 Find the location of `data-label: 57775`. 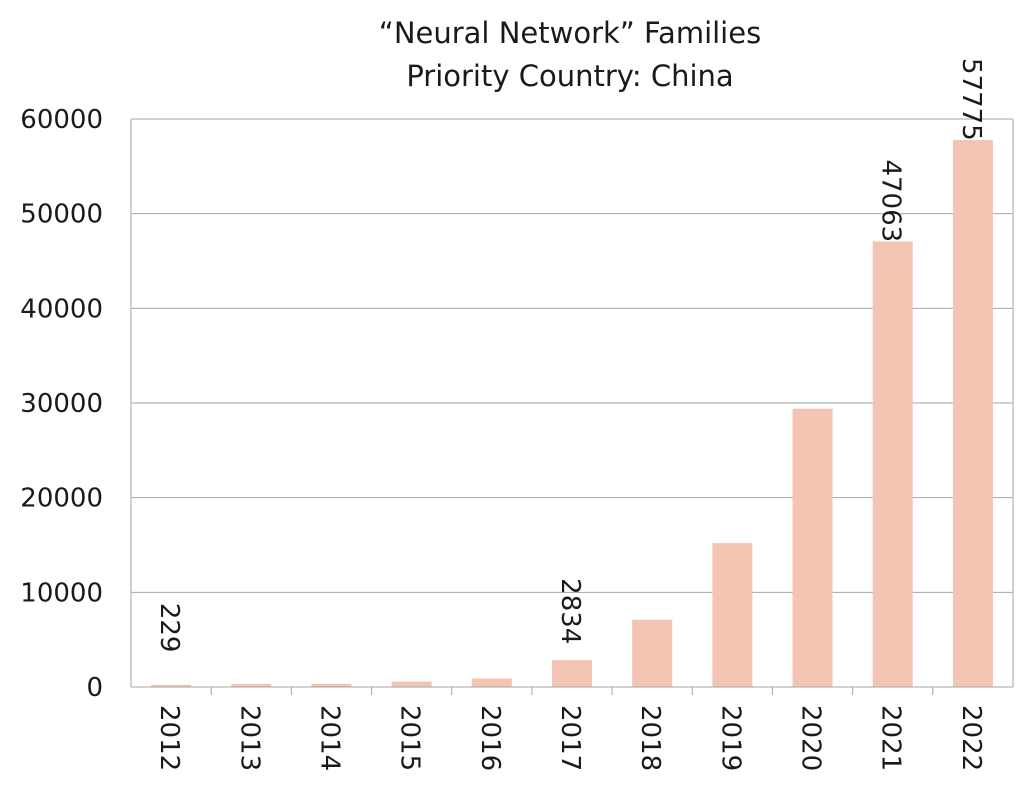

data-label: 57775 is located at coordinates (971, 99).